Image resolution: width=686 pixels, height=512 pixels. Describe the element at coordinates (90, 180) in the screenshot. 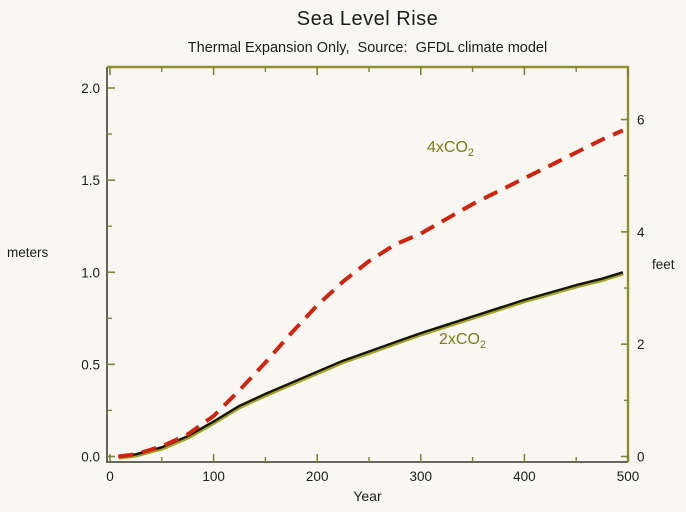

I see `y-left-tick-label: 1.5` at that location.